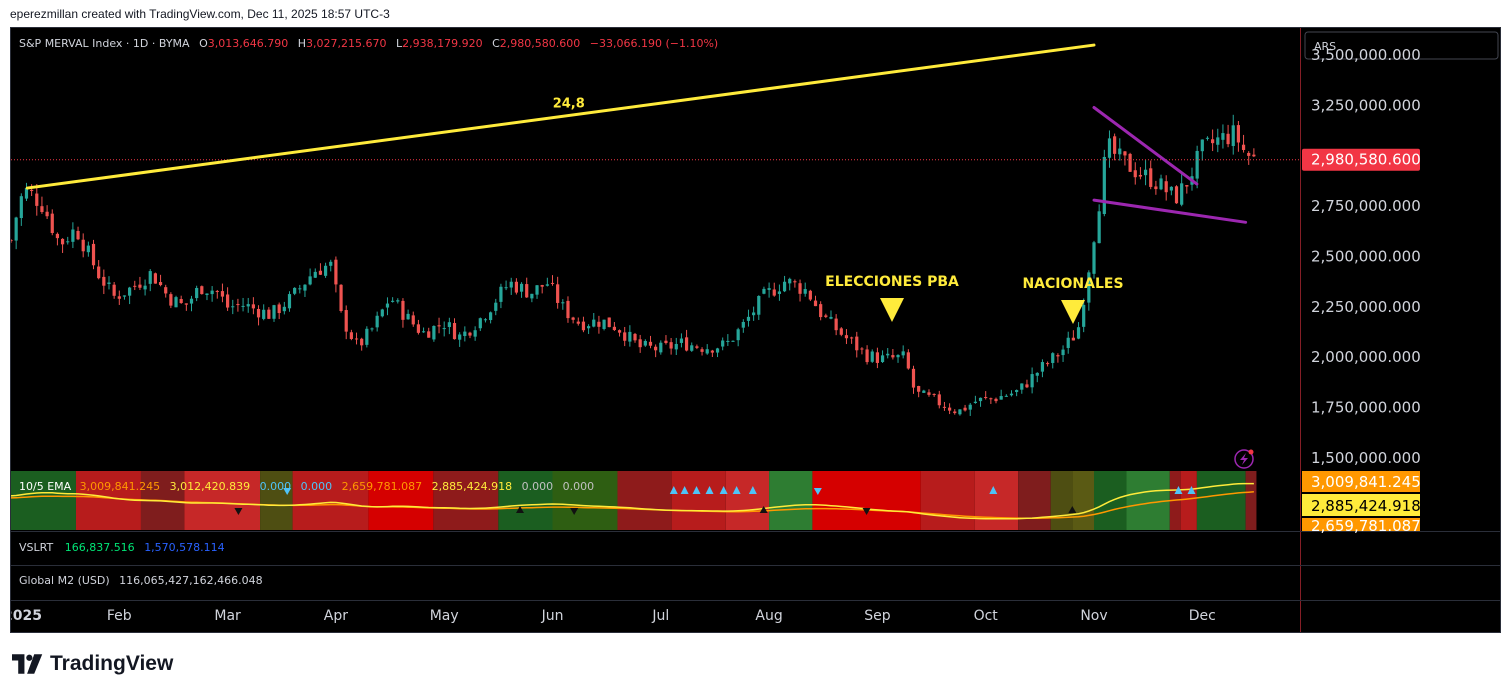 The height and width of the screenshot is (694, 1512). Describe the element at coordinates (1145, 146) in the screenshot. I see `channel-upper-line` at that location.